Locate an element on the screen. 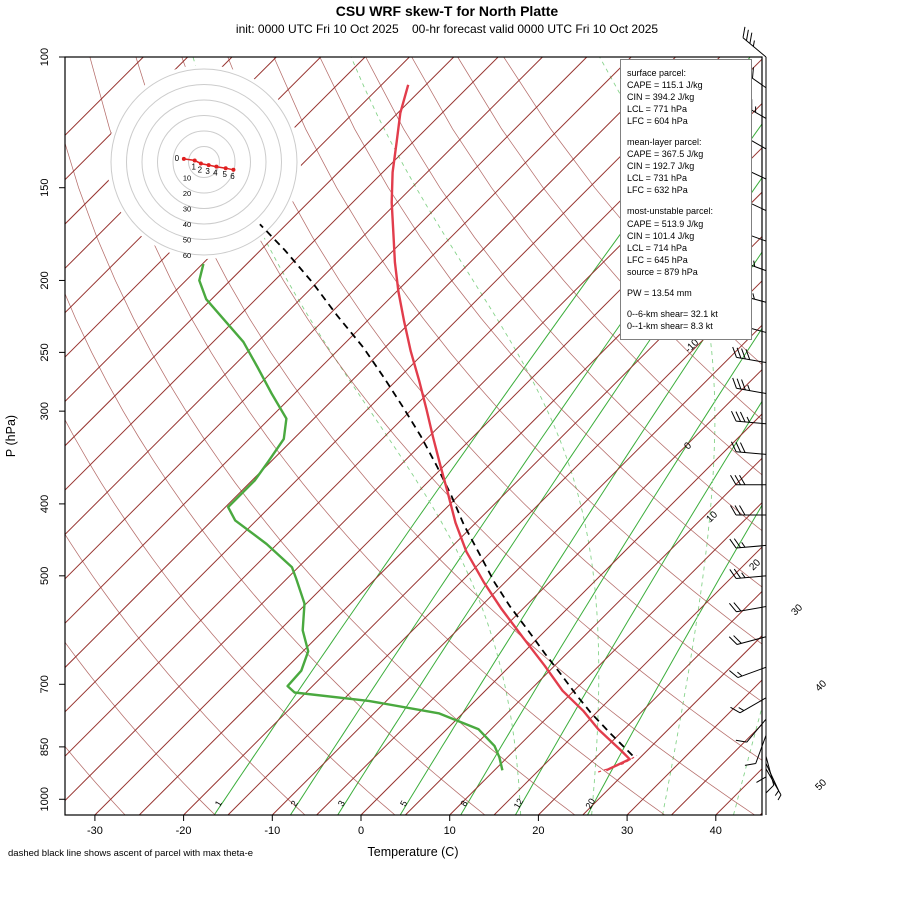 Image resolution: width=900 pixels, height=900 pixels. pressure-tick-label: 400 is located at coordinates (45, 504).